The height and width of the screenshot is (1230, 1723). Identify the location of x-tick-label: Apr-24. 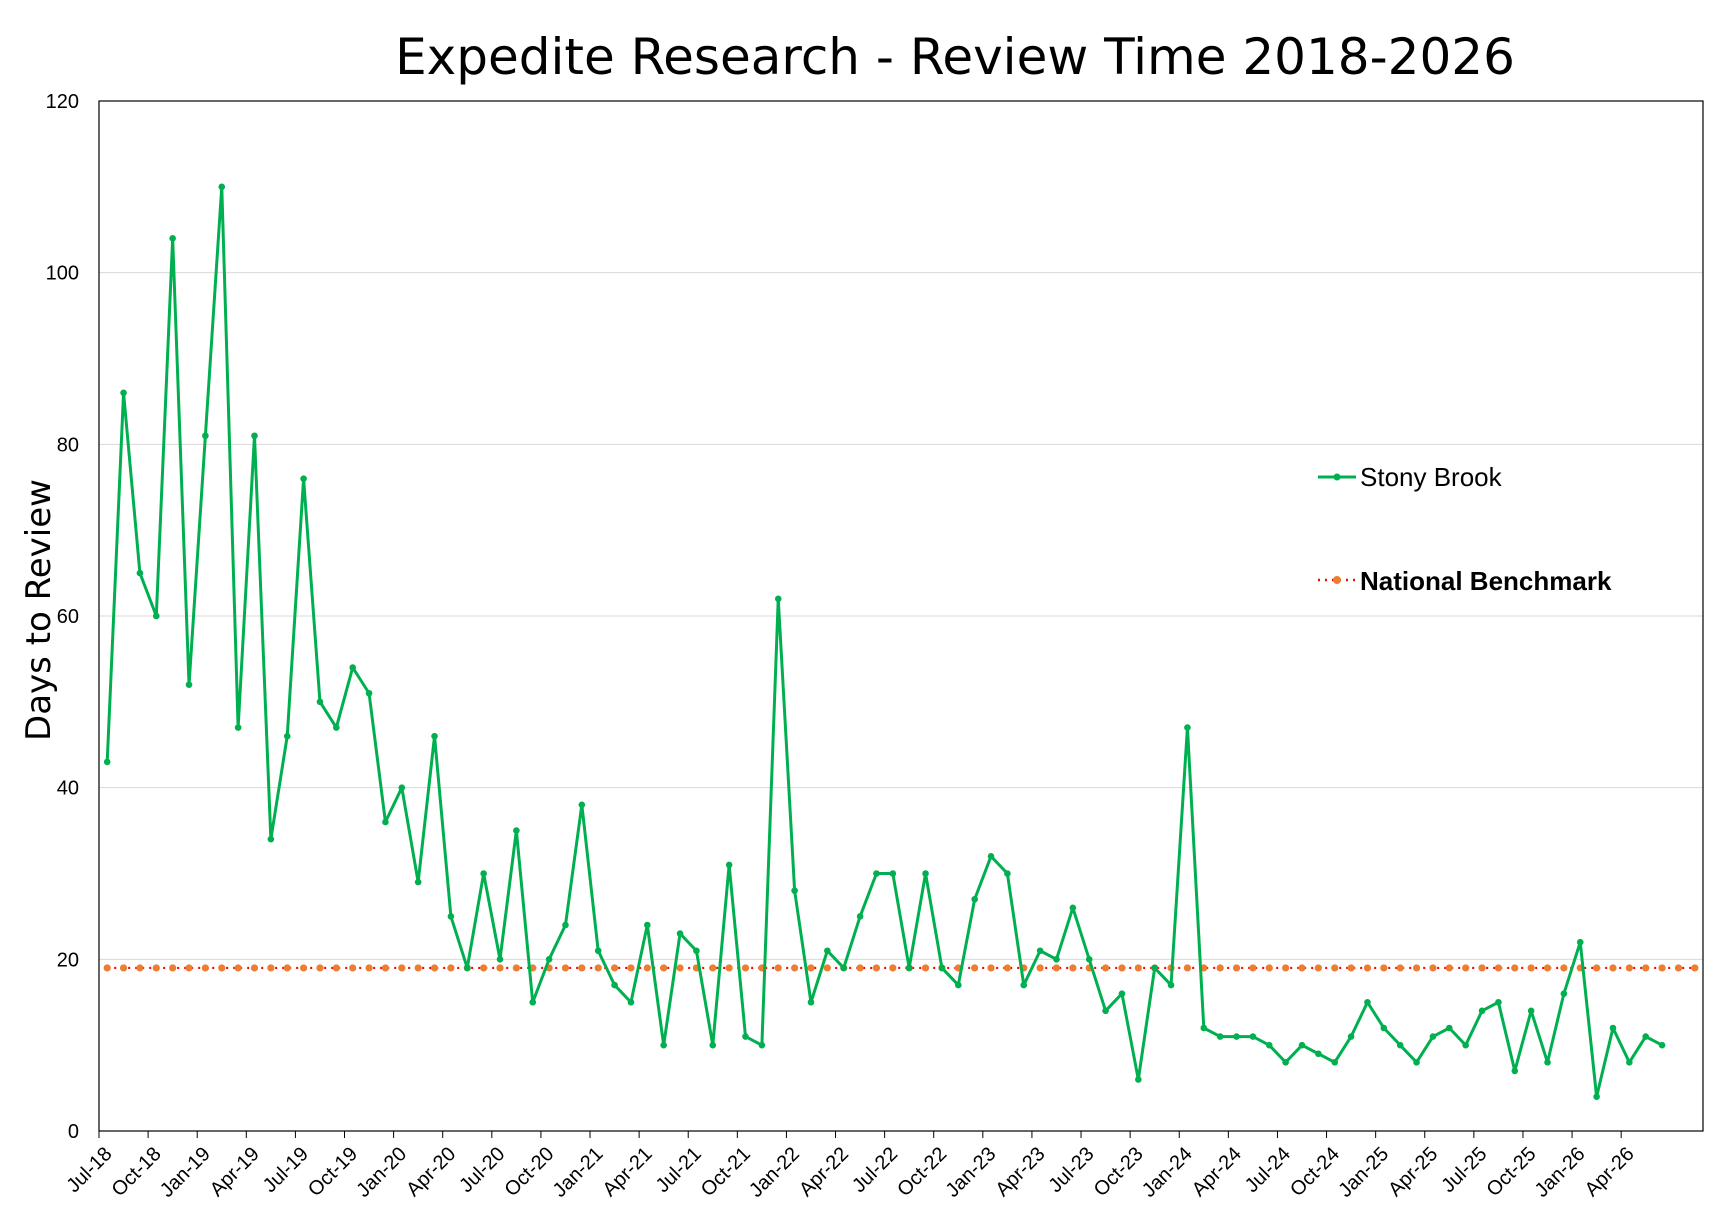
(1217, 1172).